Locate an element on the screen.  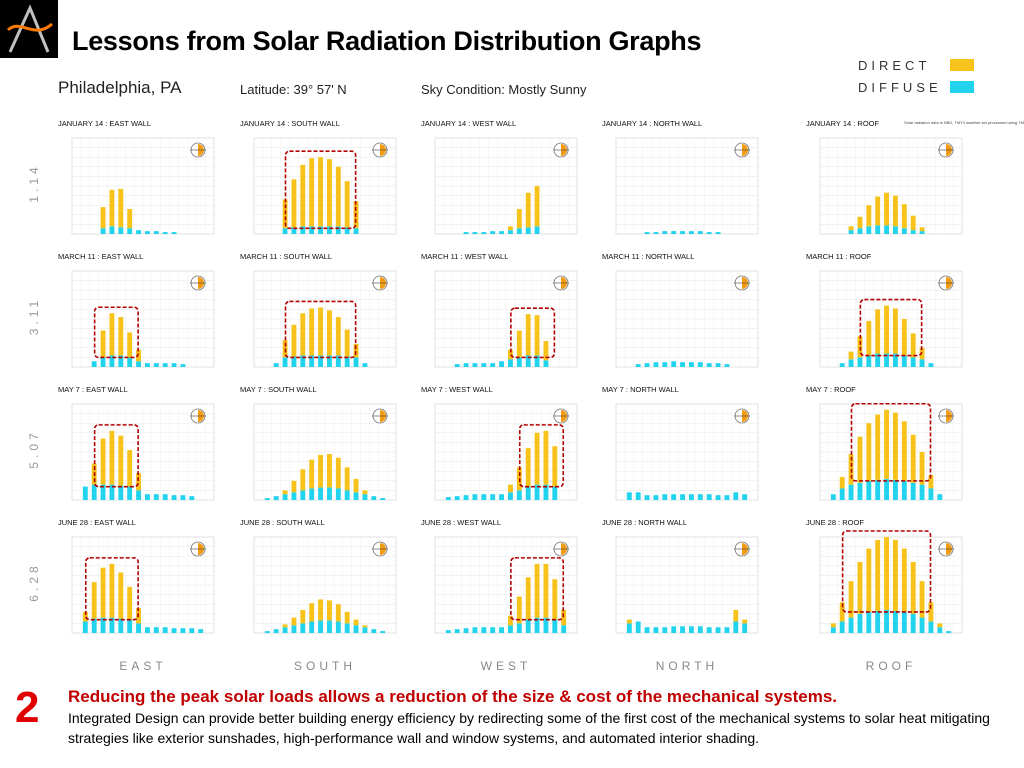
panel-title: MAY 7 : WEST WALL is located at coordinates (457, 389).